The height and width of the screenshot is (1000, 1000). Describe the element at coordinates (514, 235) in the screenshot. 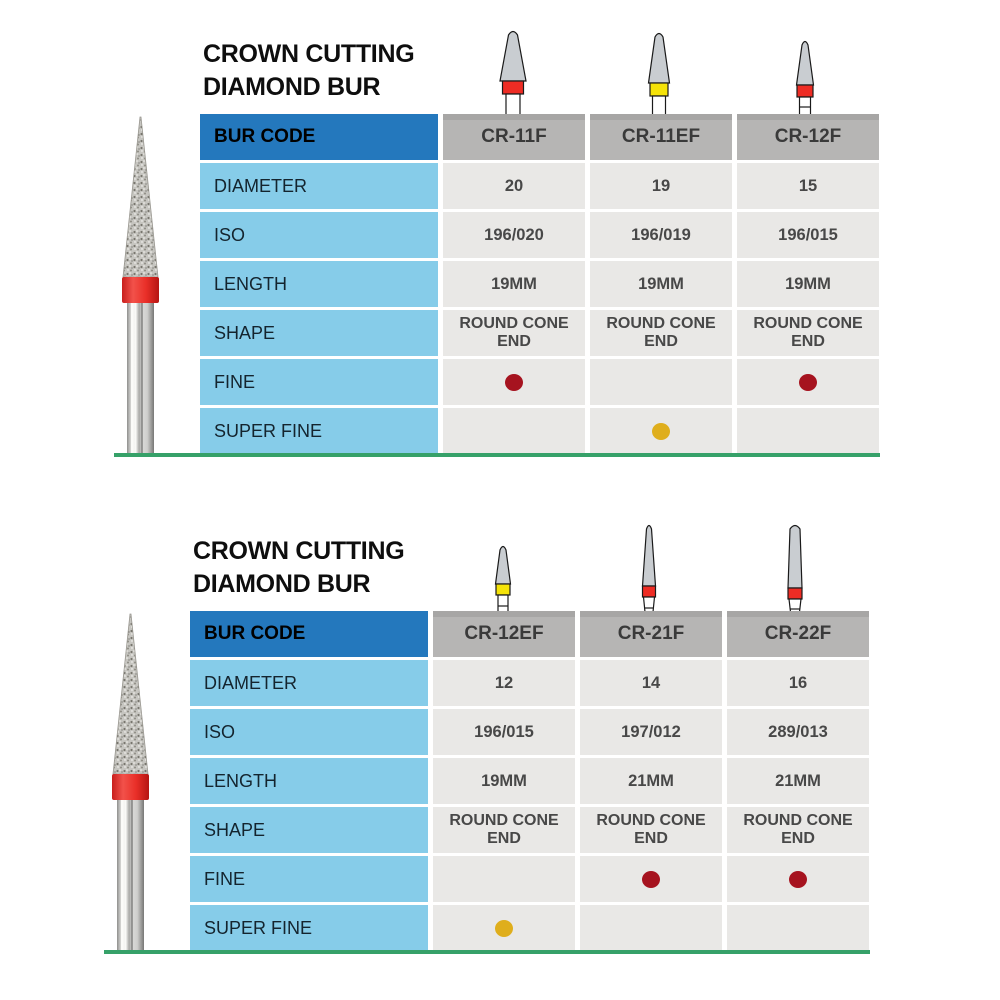

I see `cell-iso: 196/020` at that location.